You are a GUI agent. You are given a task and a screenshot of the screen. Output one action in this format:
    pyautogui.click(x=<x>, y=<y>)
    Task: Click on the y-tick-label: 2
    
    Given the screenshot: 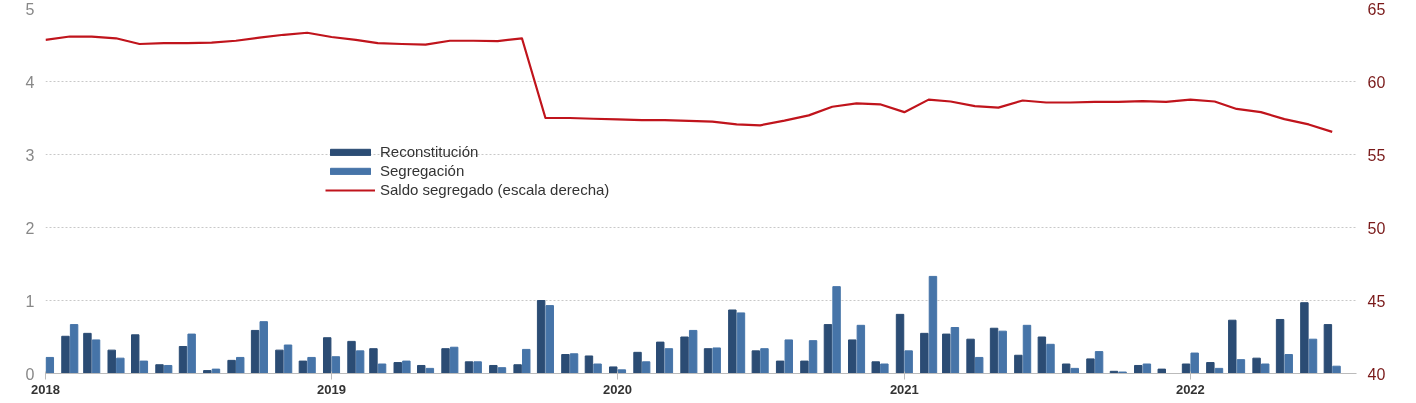 What is the action you would take?
    pyautogui.click(x=30, y=228)
    